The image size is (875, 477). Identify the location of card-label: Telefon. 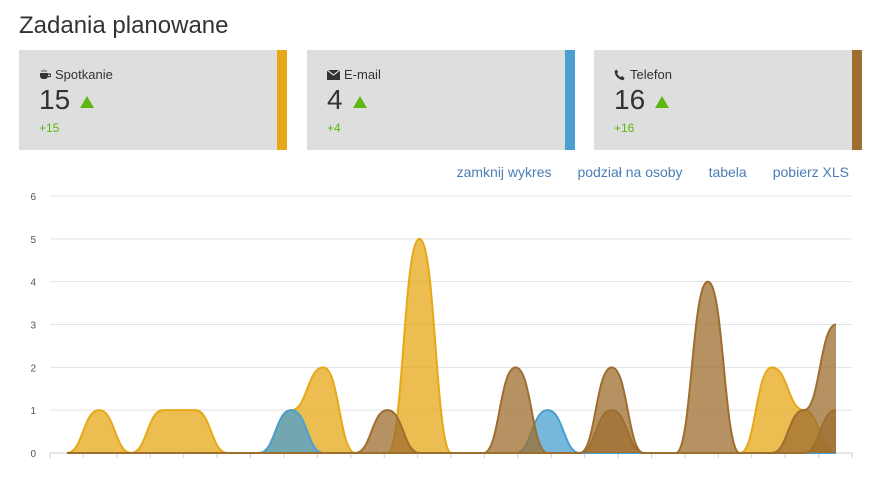
(643, 74).